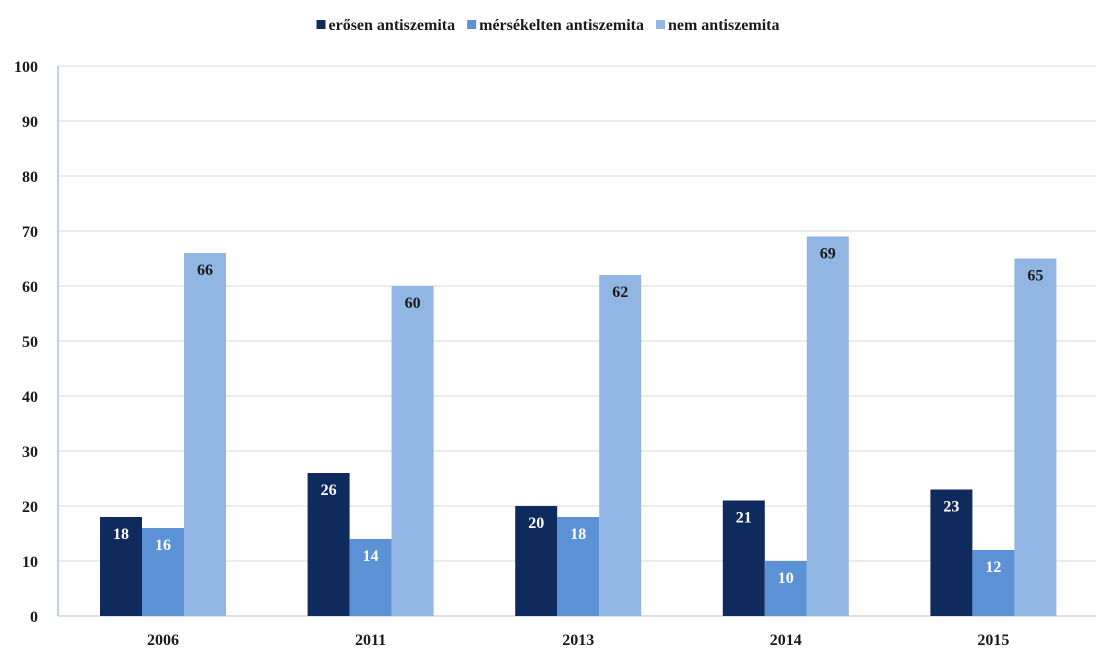 The image size is (1096, 650). What do you see at coordinates (951, 507) in the screenshot?
I see `data-label: 23` at bounding box center [951, 507].